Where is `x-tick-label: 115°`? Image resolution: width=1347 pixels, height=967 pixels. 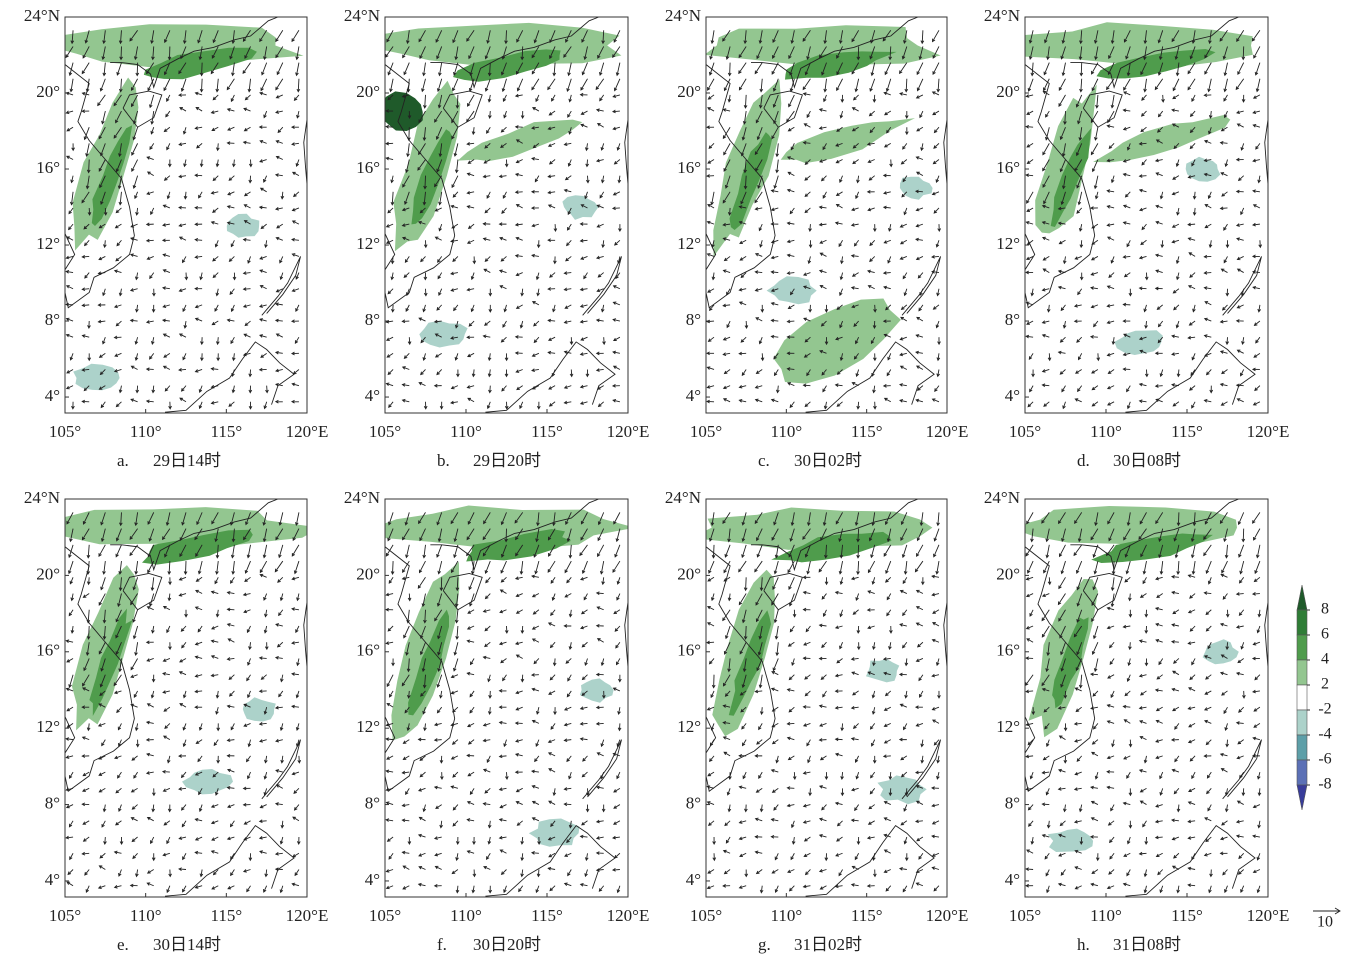 x-tick-label: 115° is located at coordinates (867, 431).